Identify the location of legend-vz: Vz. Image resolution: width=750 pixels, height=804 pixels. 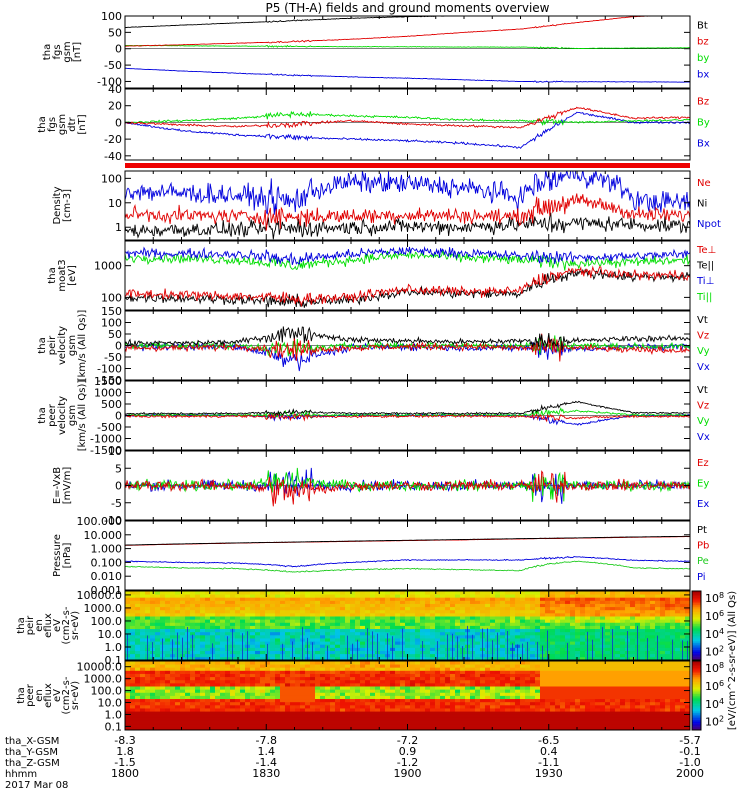
(703, 405).